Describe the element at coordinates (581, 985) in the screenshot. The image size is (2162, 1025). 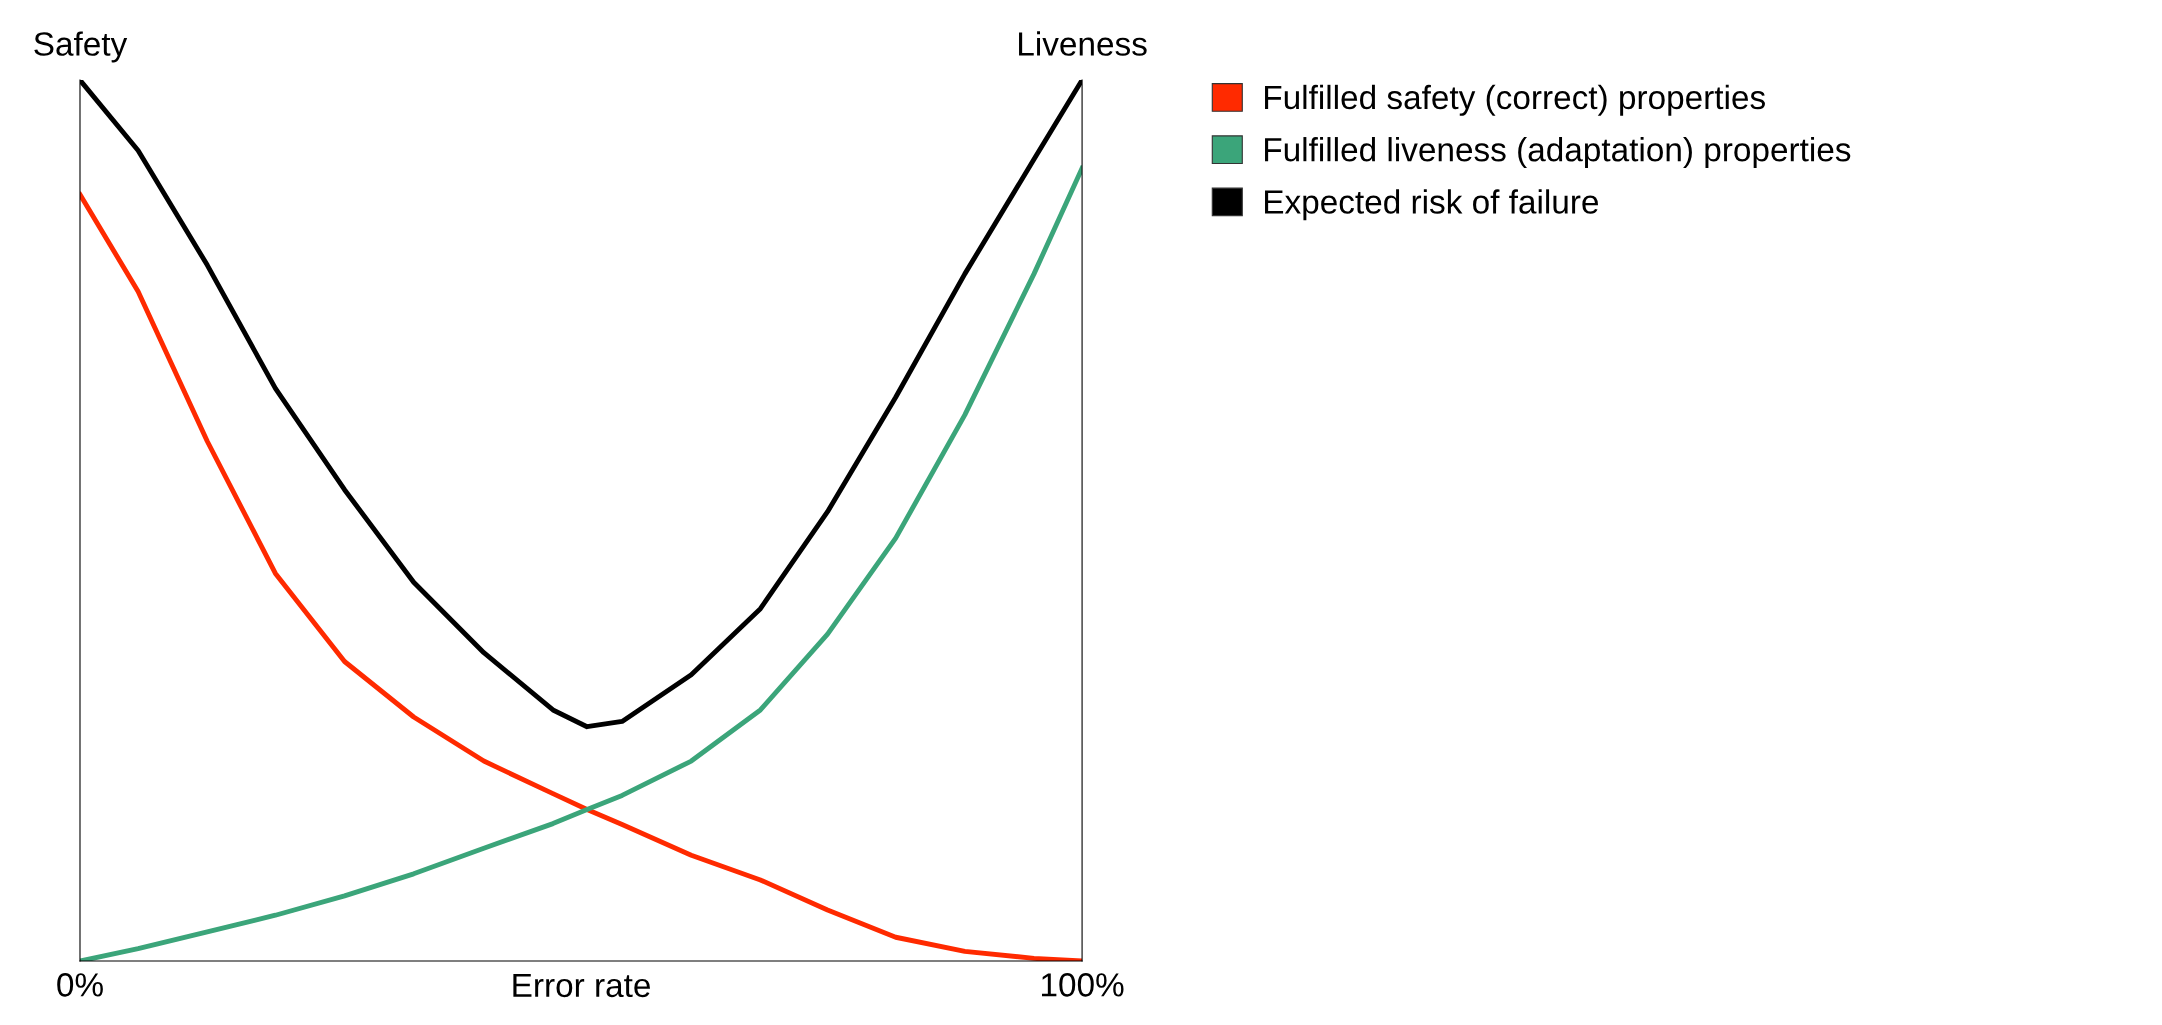
I see `x-axis-title: Error rate` at that location.